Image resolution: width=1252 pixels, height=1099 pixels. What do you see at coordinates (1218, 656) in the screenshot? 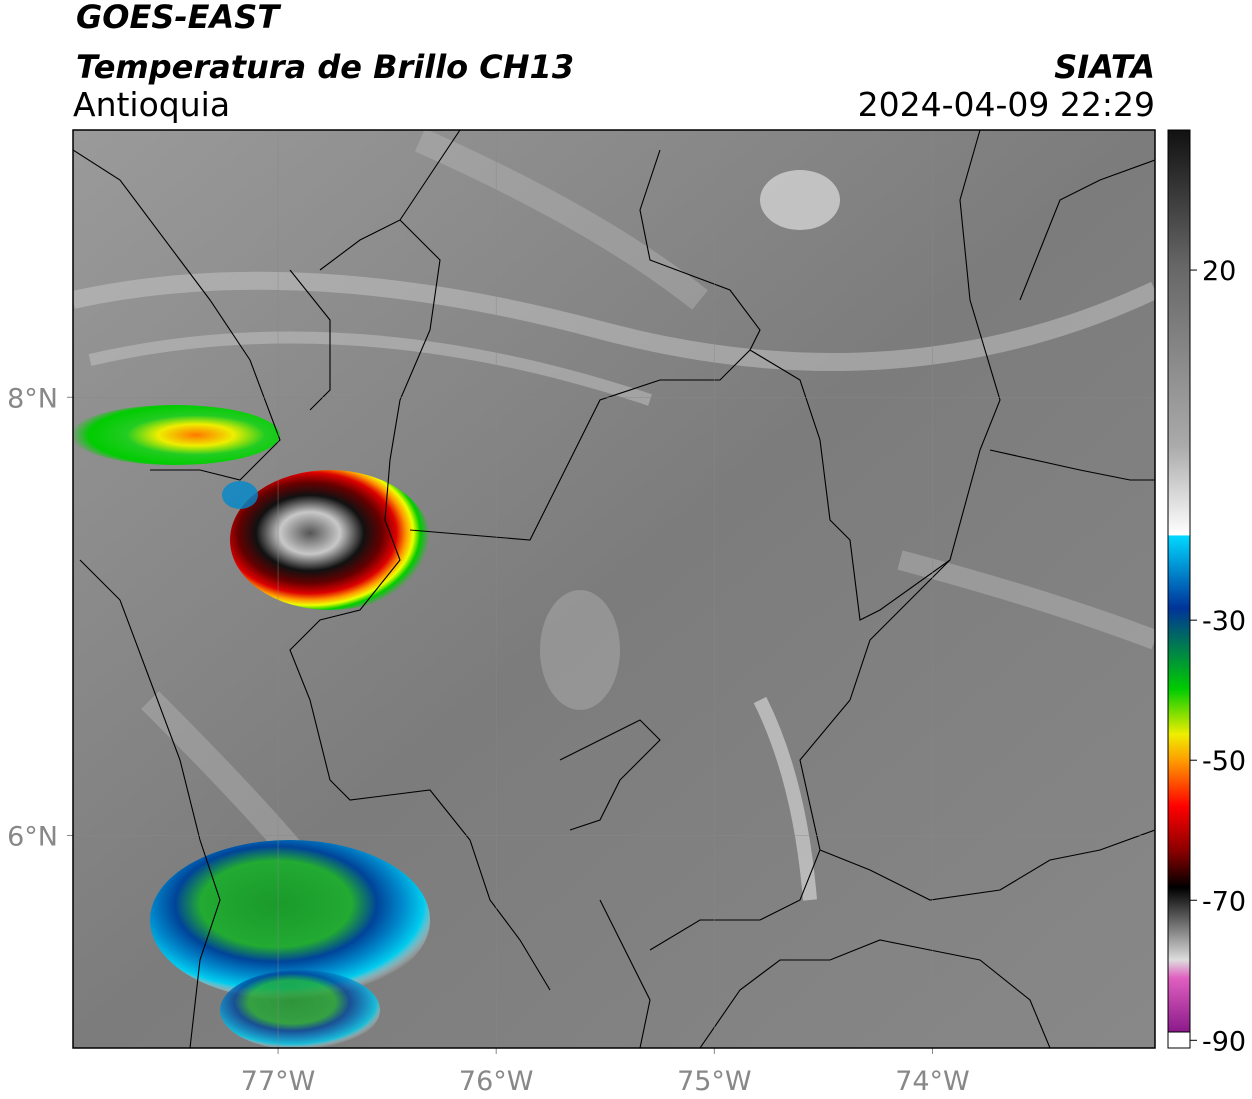
I see `colorbar-ticks: 20 -30 -50 -70 -90` at bounding box center [1218, 656].